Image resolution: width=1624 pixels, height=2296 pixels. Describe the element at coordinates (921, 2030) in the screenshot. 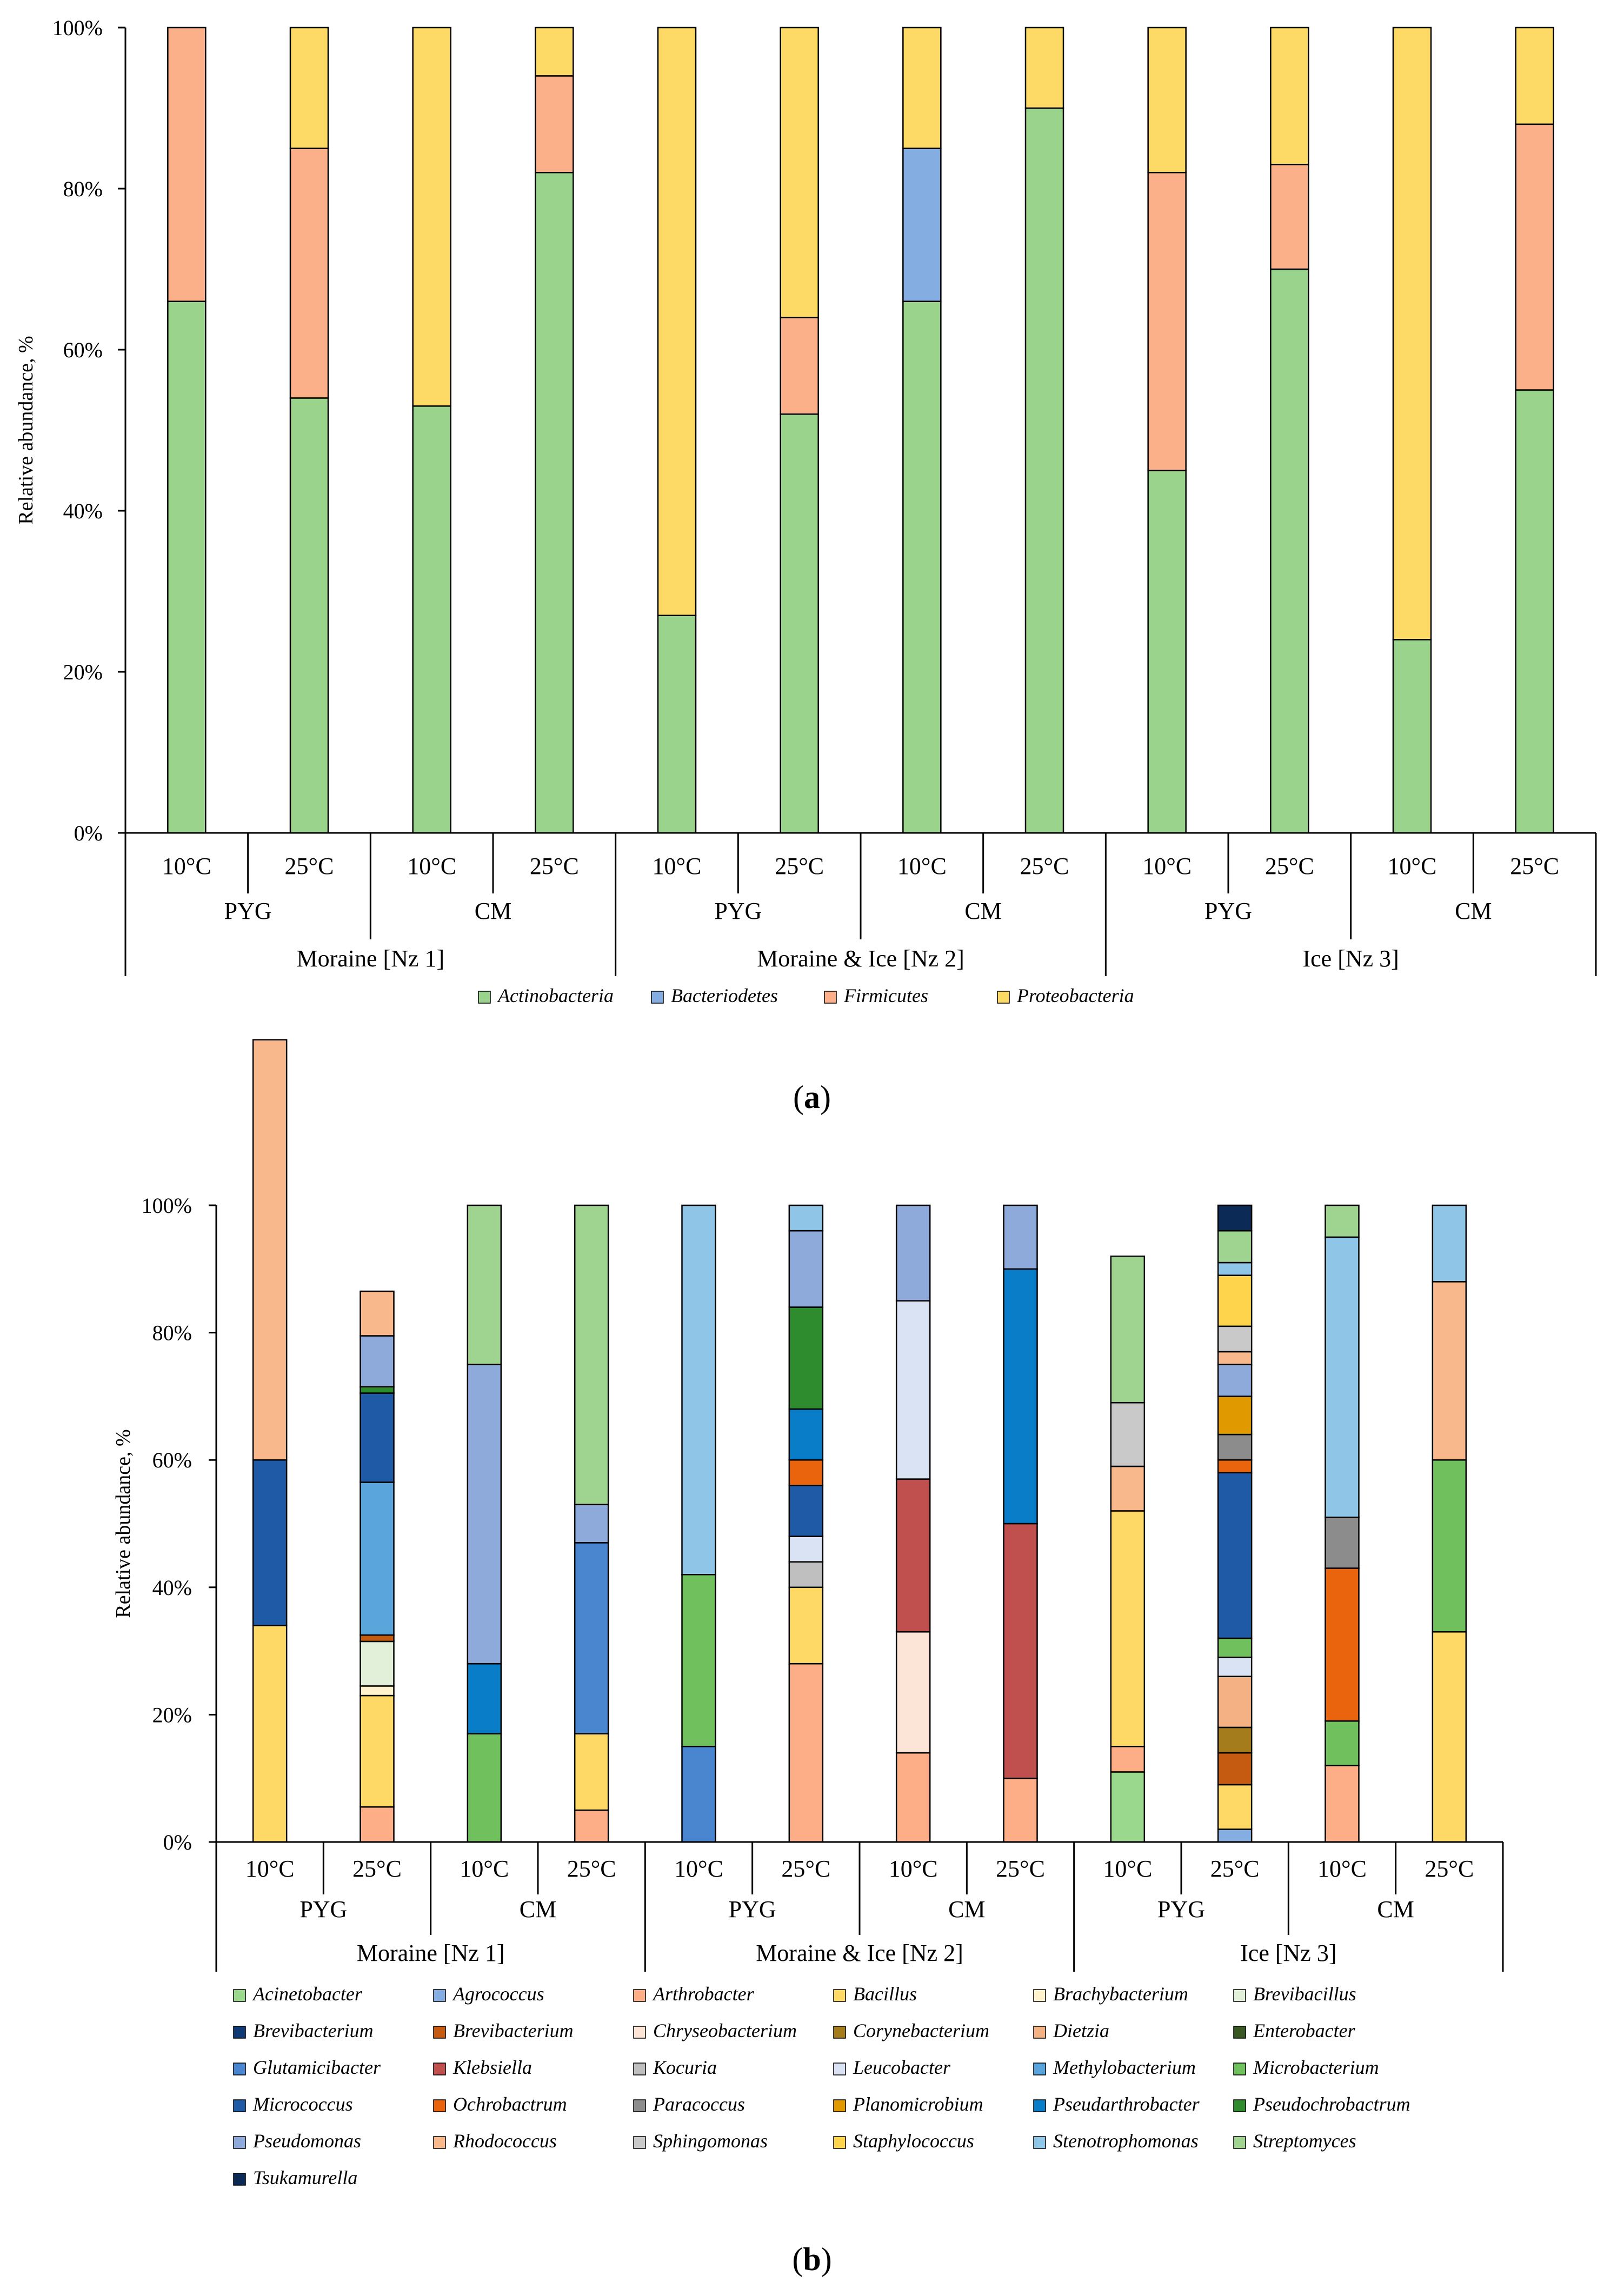

I see `legend-label: Corynebacterium` at that location.